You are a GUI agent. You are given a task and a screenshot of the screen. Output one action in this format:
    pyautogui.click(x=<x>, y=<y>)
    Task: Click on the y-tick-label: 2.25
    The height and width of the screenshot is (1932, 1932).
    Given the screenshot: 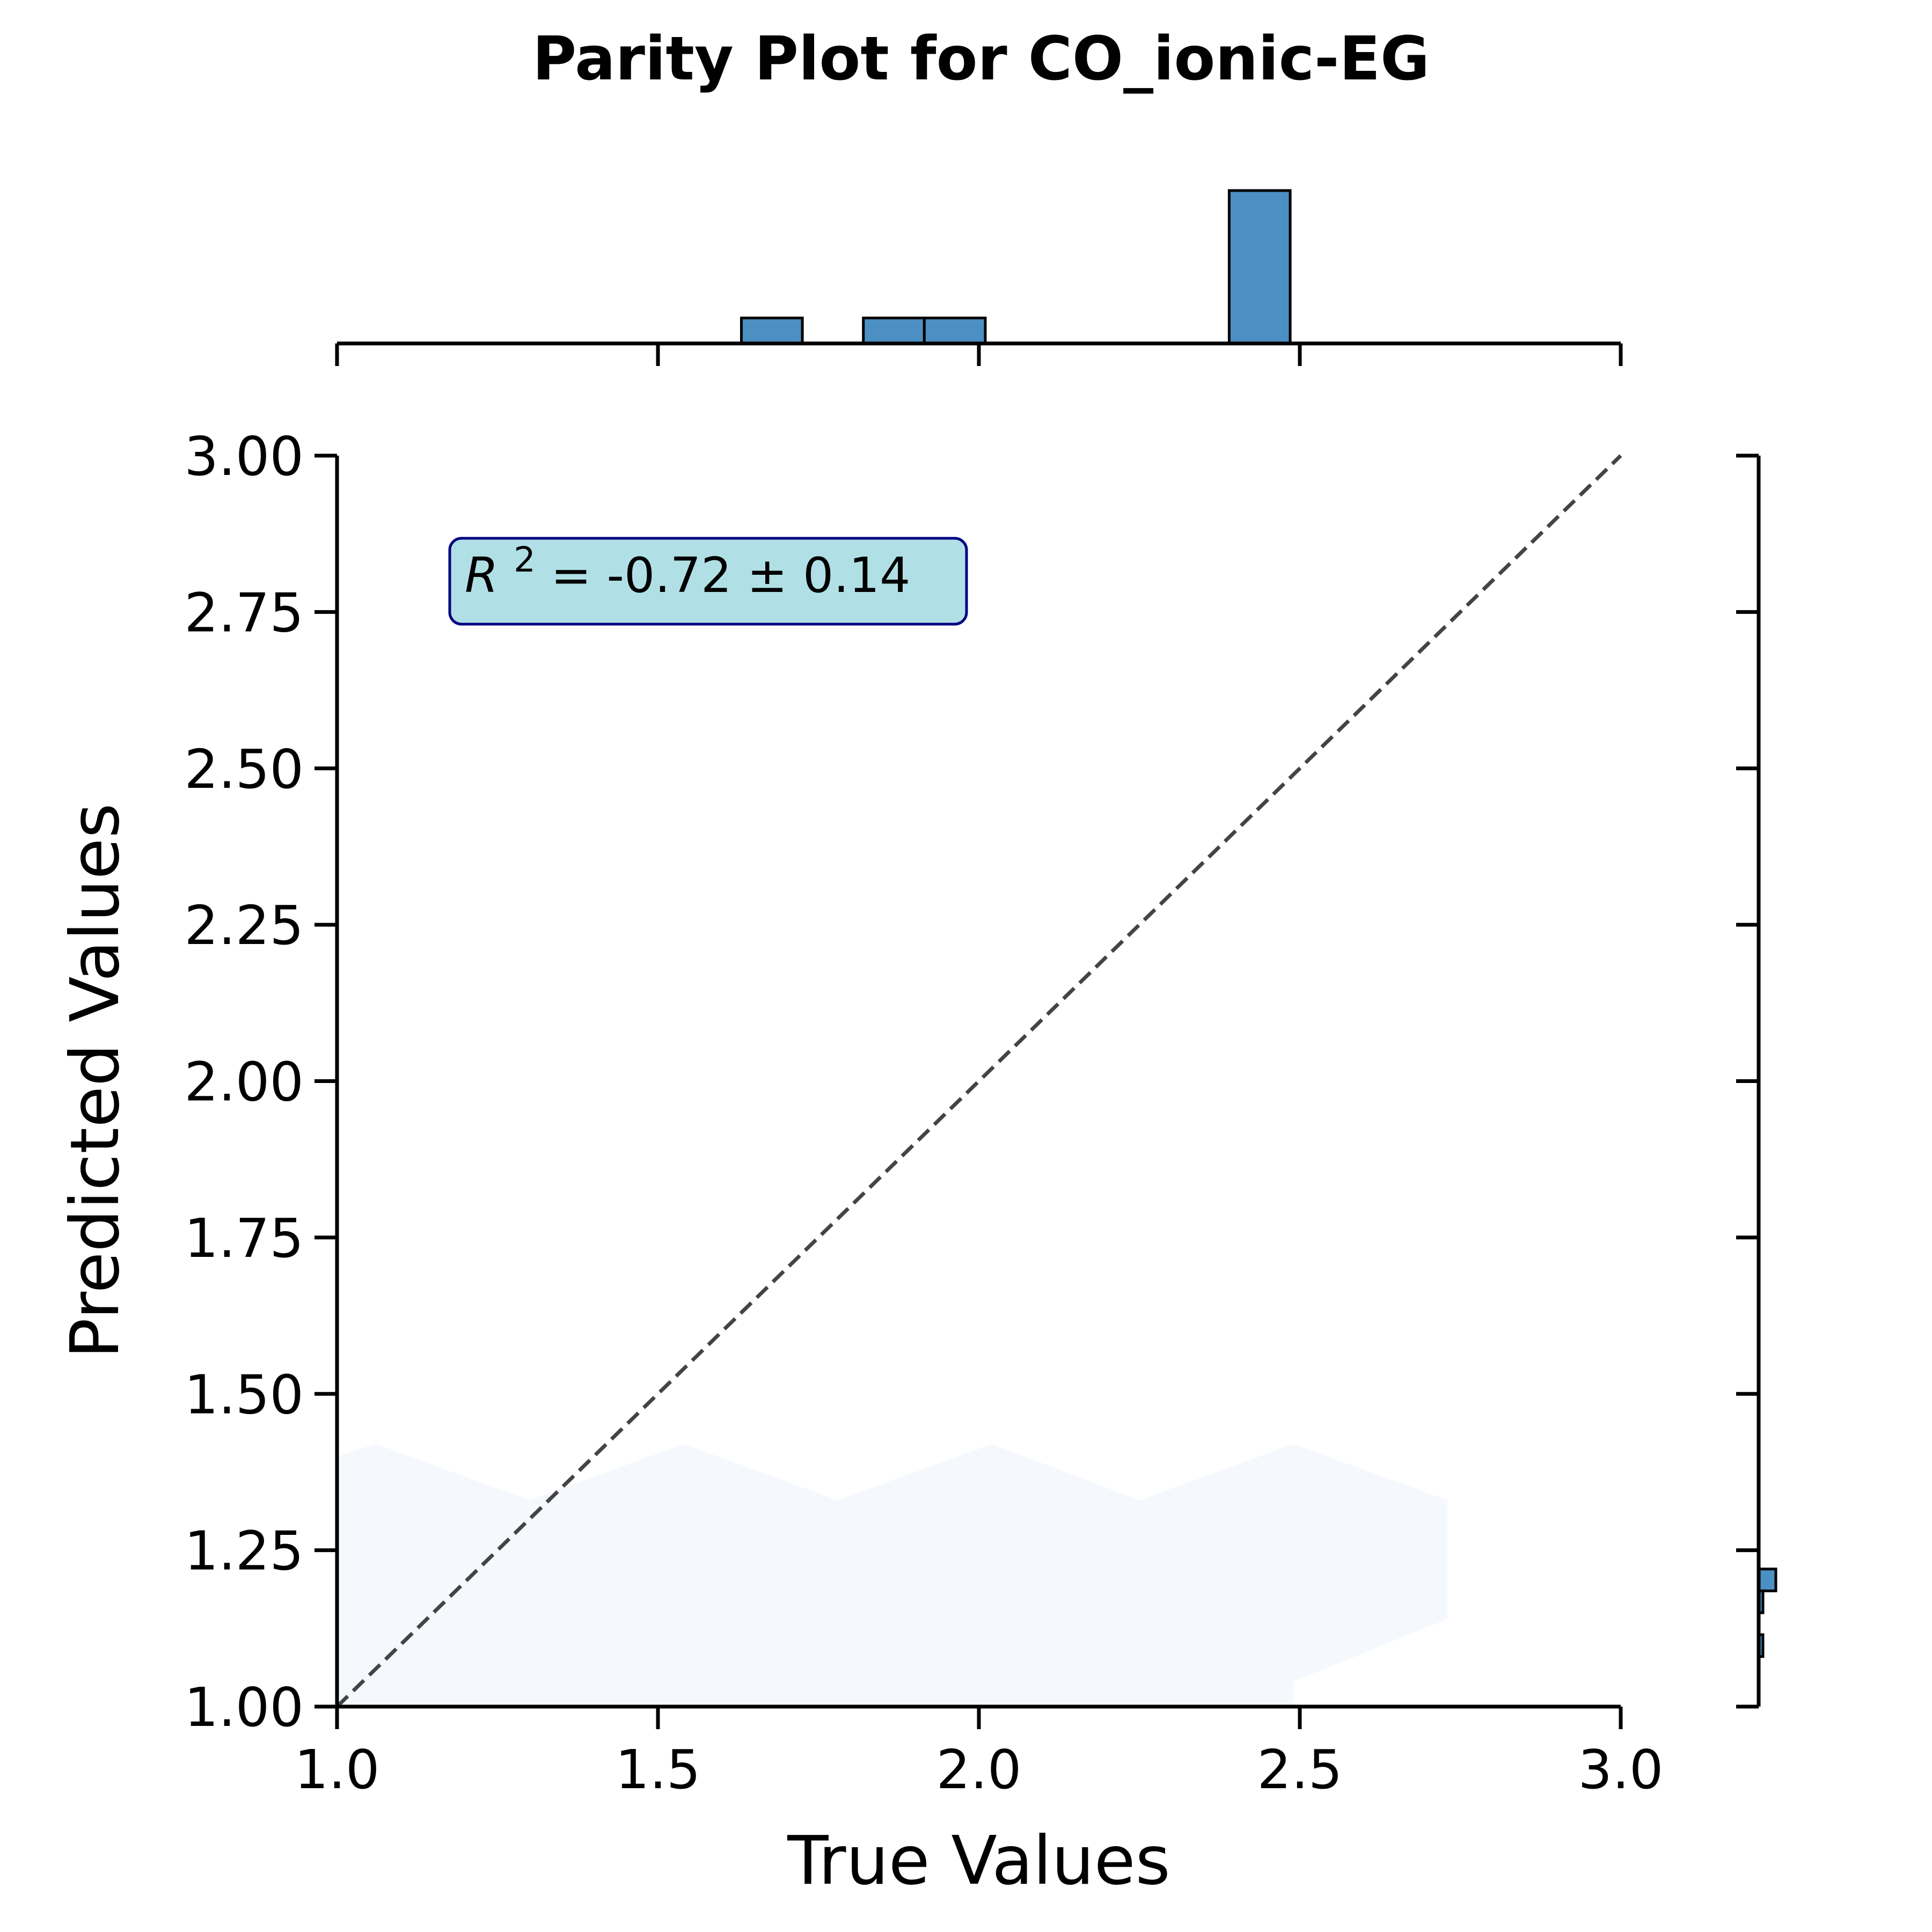 What is the action you would take?
    pyautogui.click(x=244, y=925)
    